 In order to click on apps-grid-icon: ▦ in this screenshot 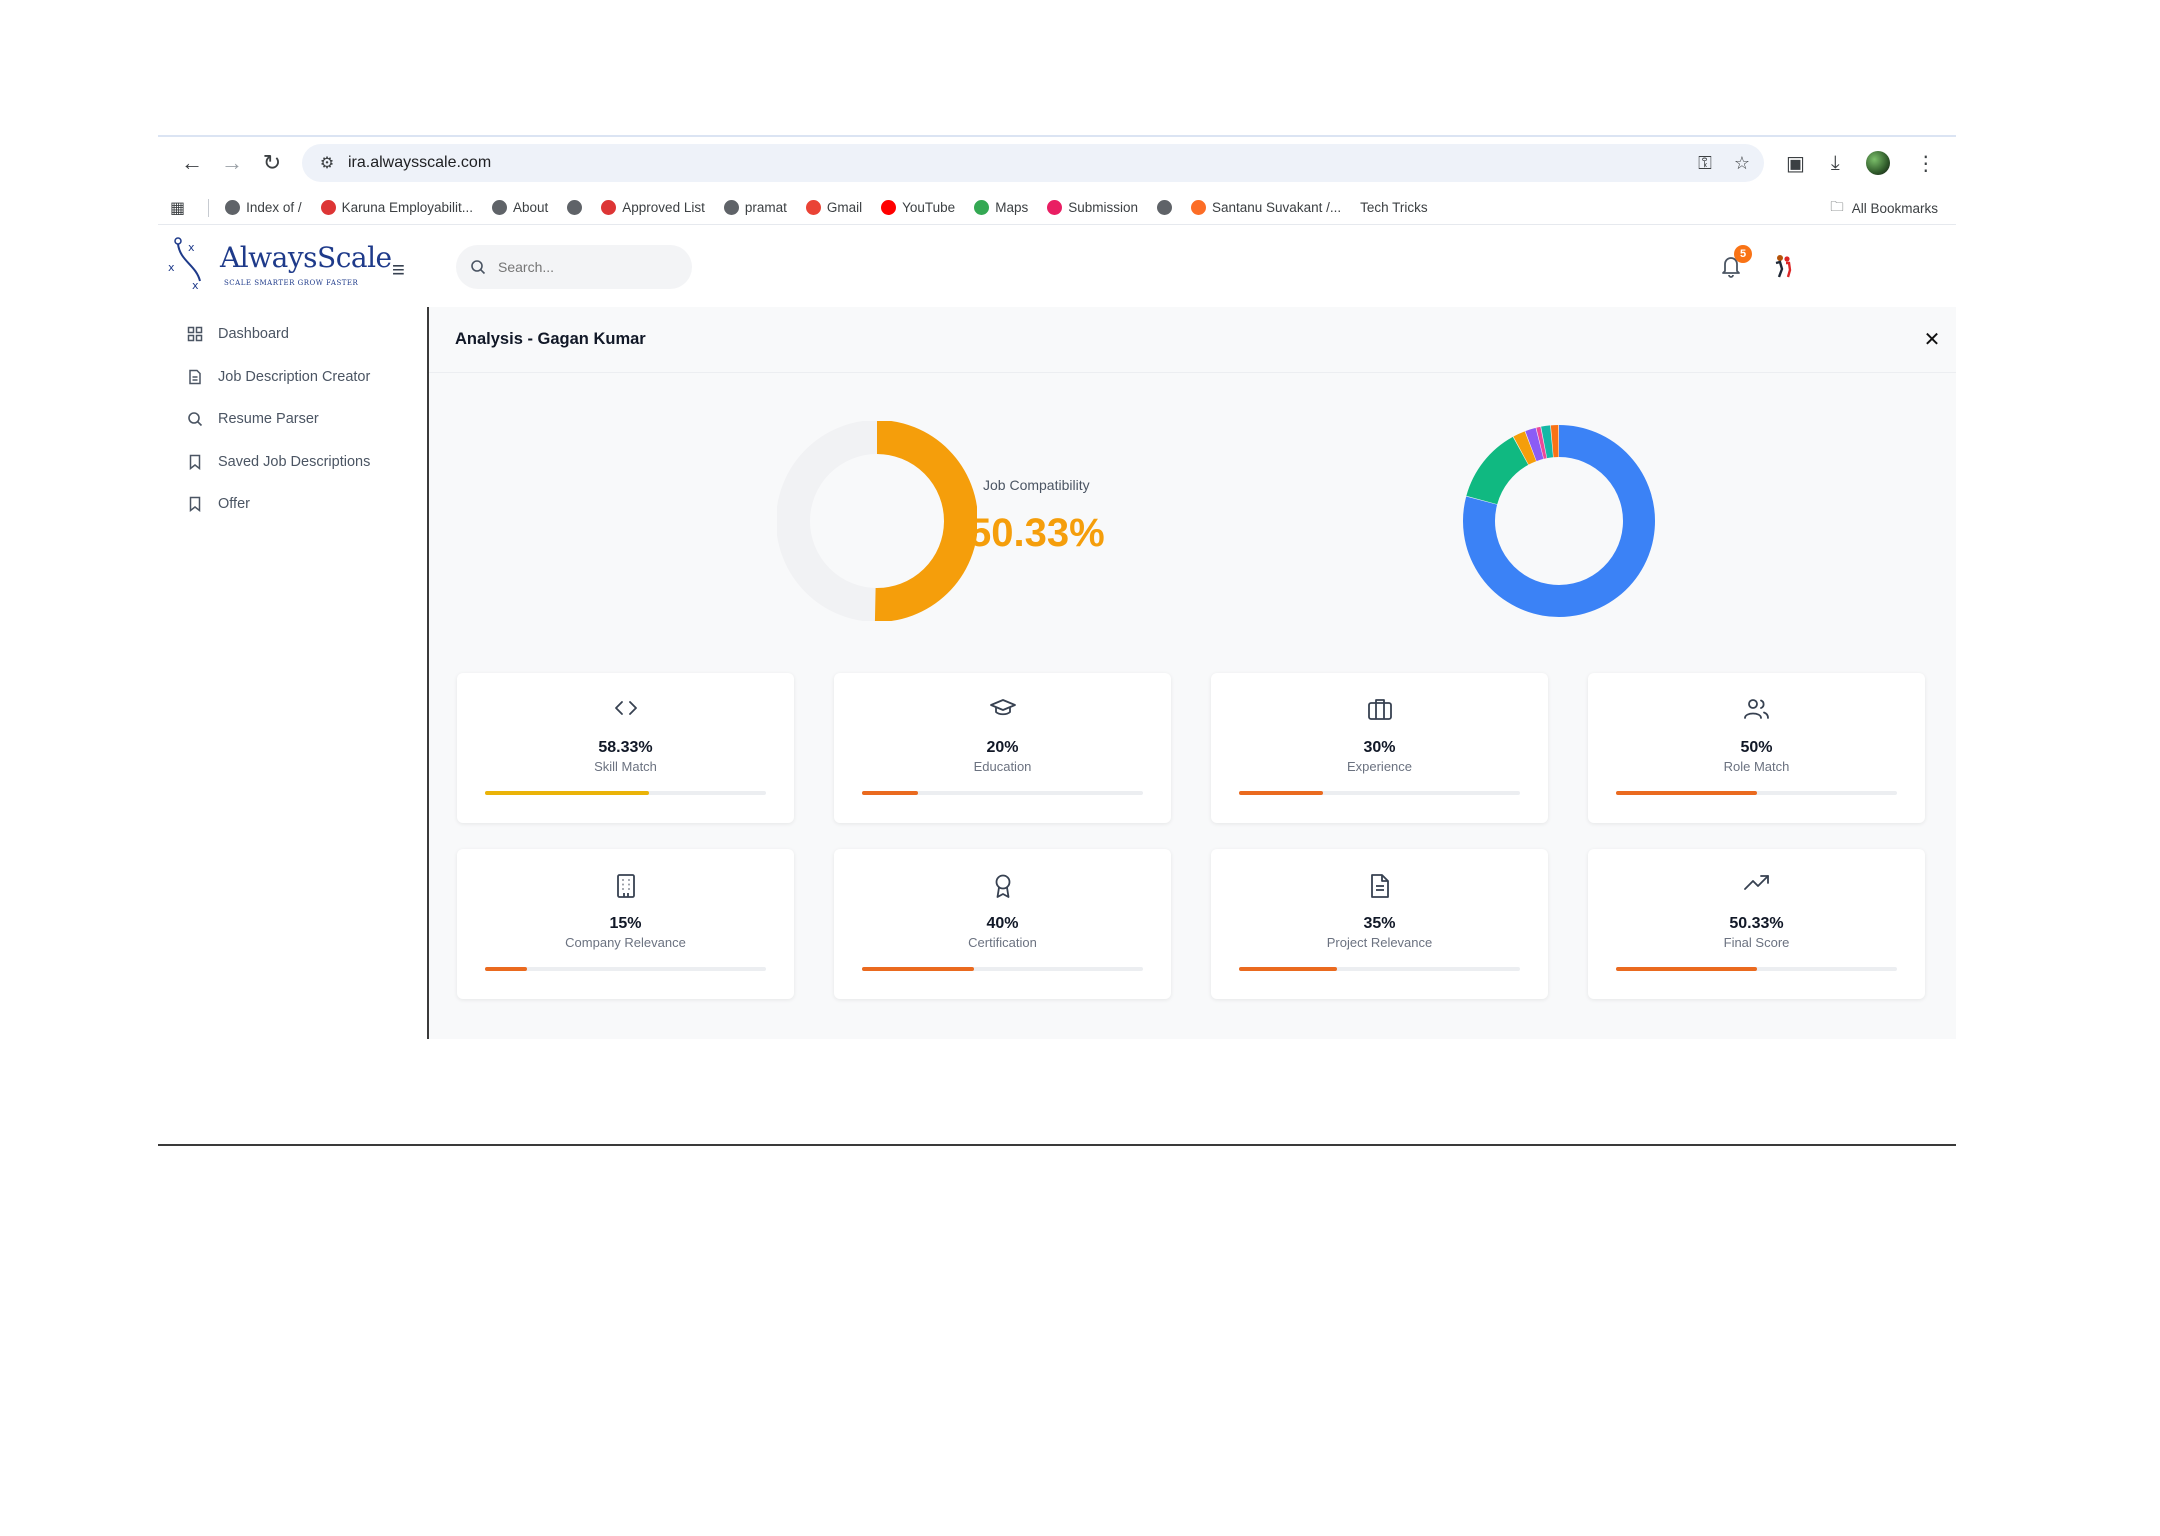, I will do `click(178, 208)`.